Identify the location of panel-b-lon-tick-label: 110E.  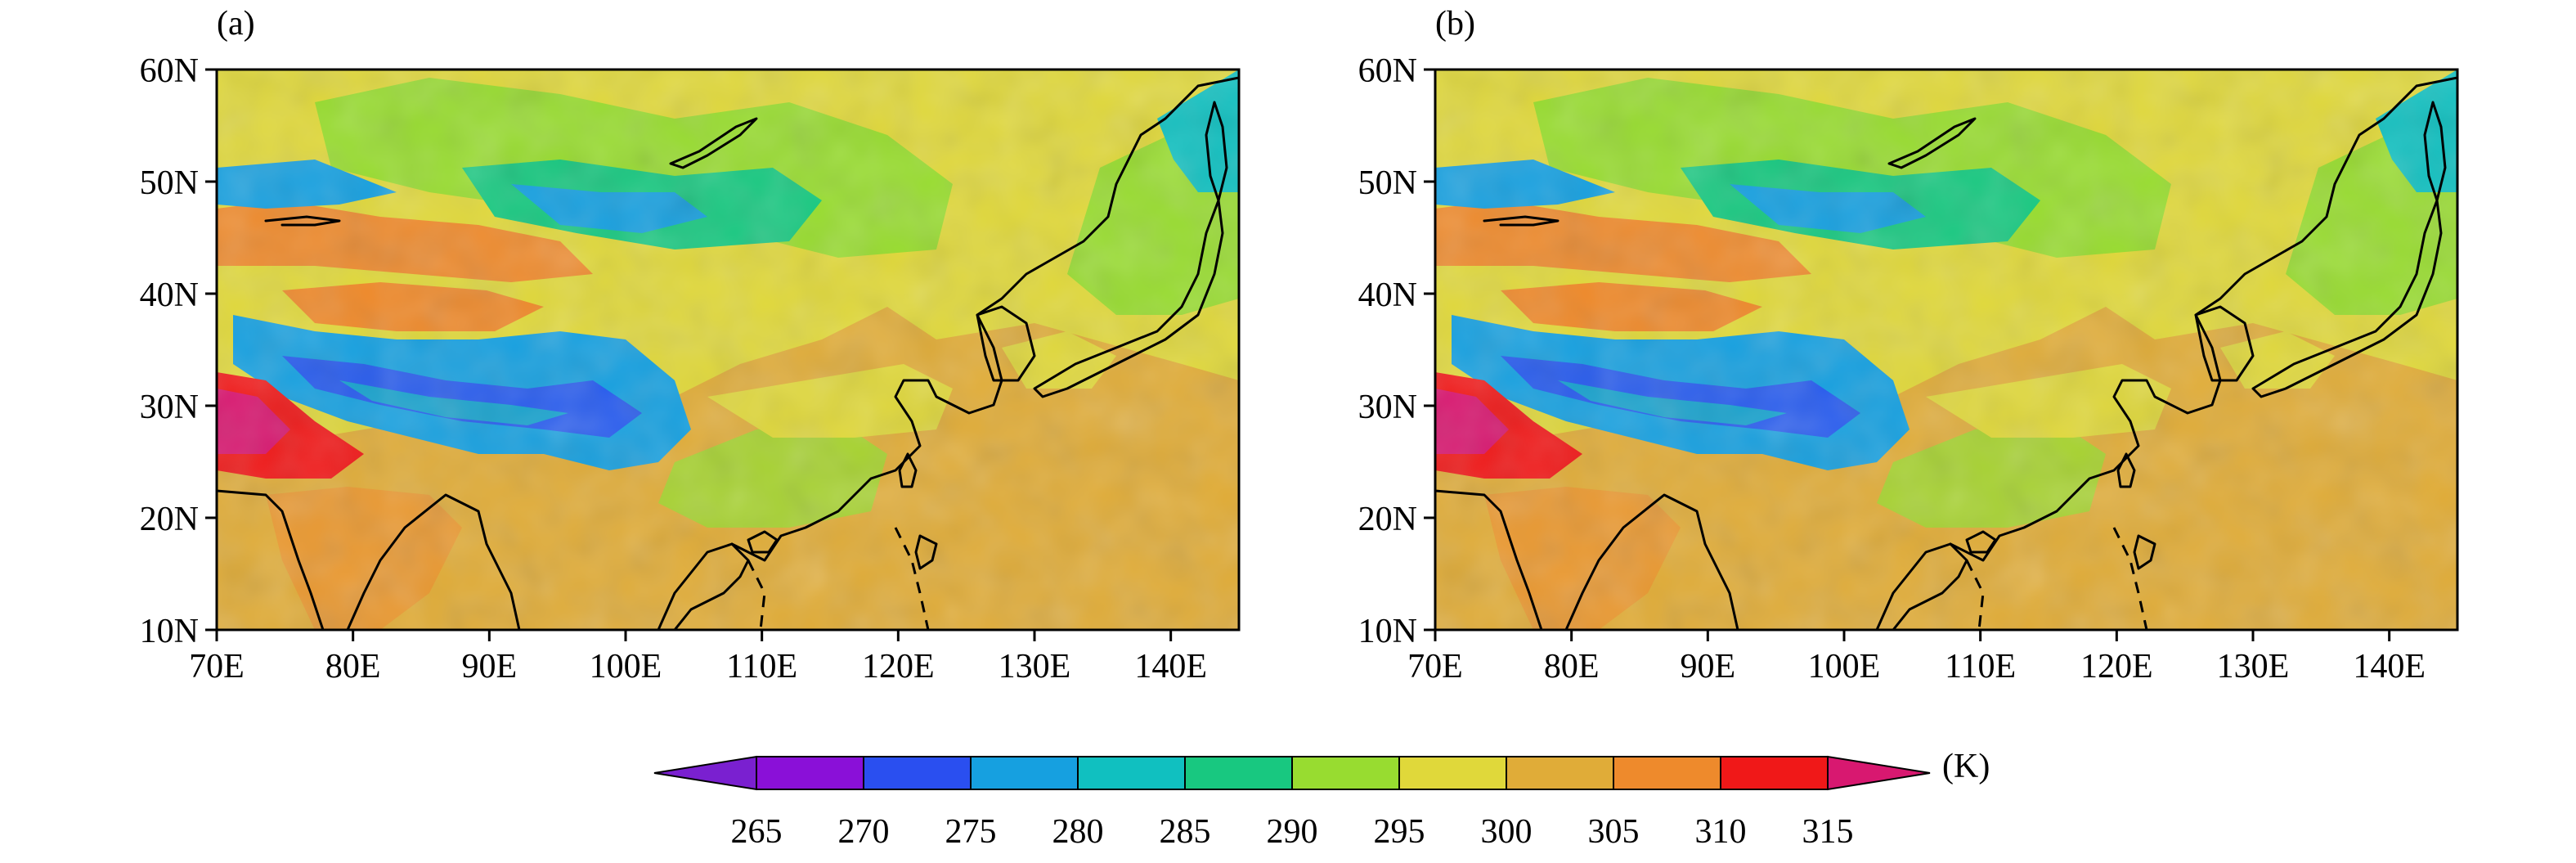
(1981, 666).